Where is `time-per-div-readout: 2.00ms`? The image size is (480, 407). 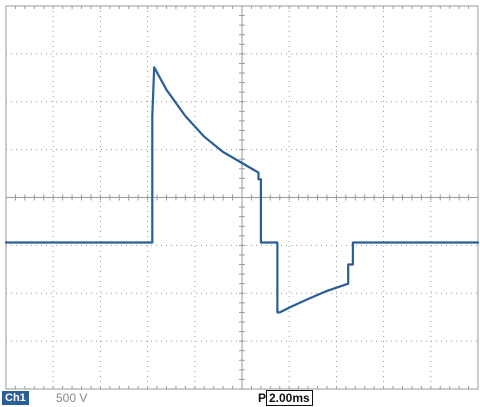 time-per-div-readout: 2.00ms is located at coordinates (289, 398).